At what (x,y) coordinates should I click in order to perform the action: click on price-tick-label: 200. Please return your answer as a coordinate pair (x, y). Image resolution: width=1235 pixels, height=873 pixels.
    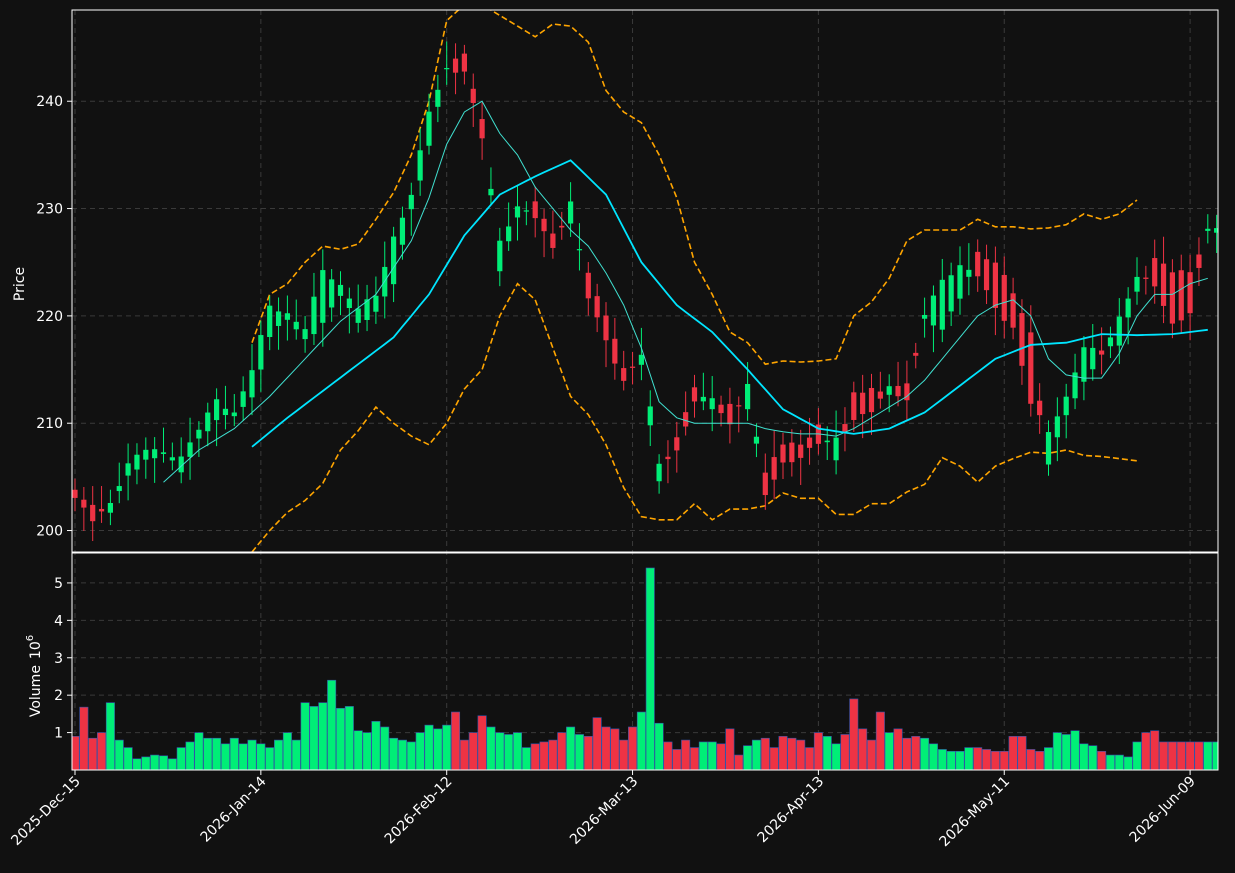
    Looking at the image, I should click on (49, 532).